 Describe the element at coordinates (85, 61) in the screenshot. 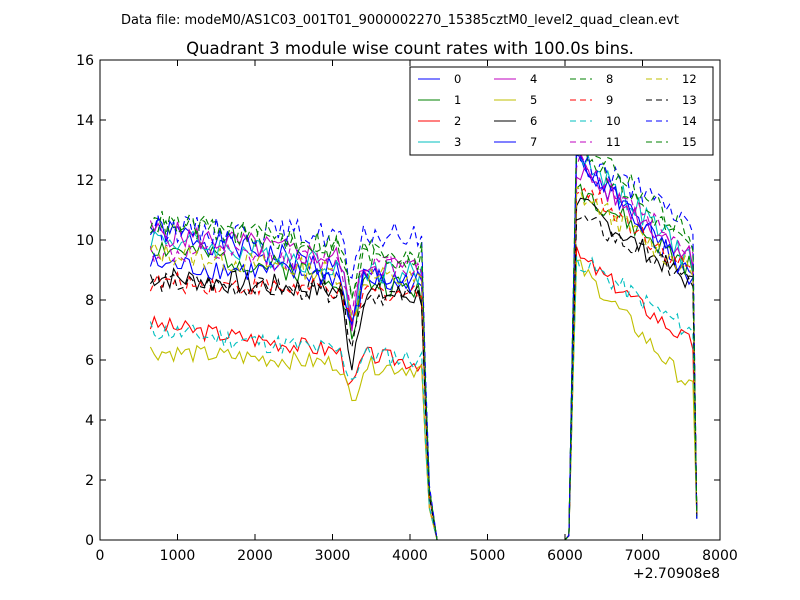

I see `y-tick-label: 16` at that location.